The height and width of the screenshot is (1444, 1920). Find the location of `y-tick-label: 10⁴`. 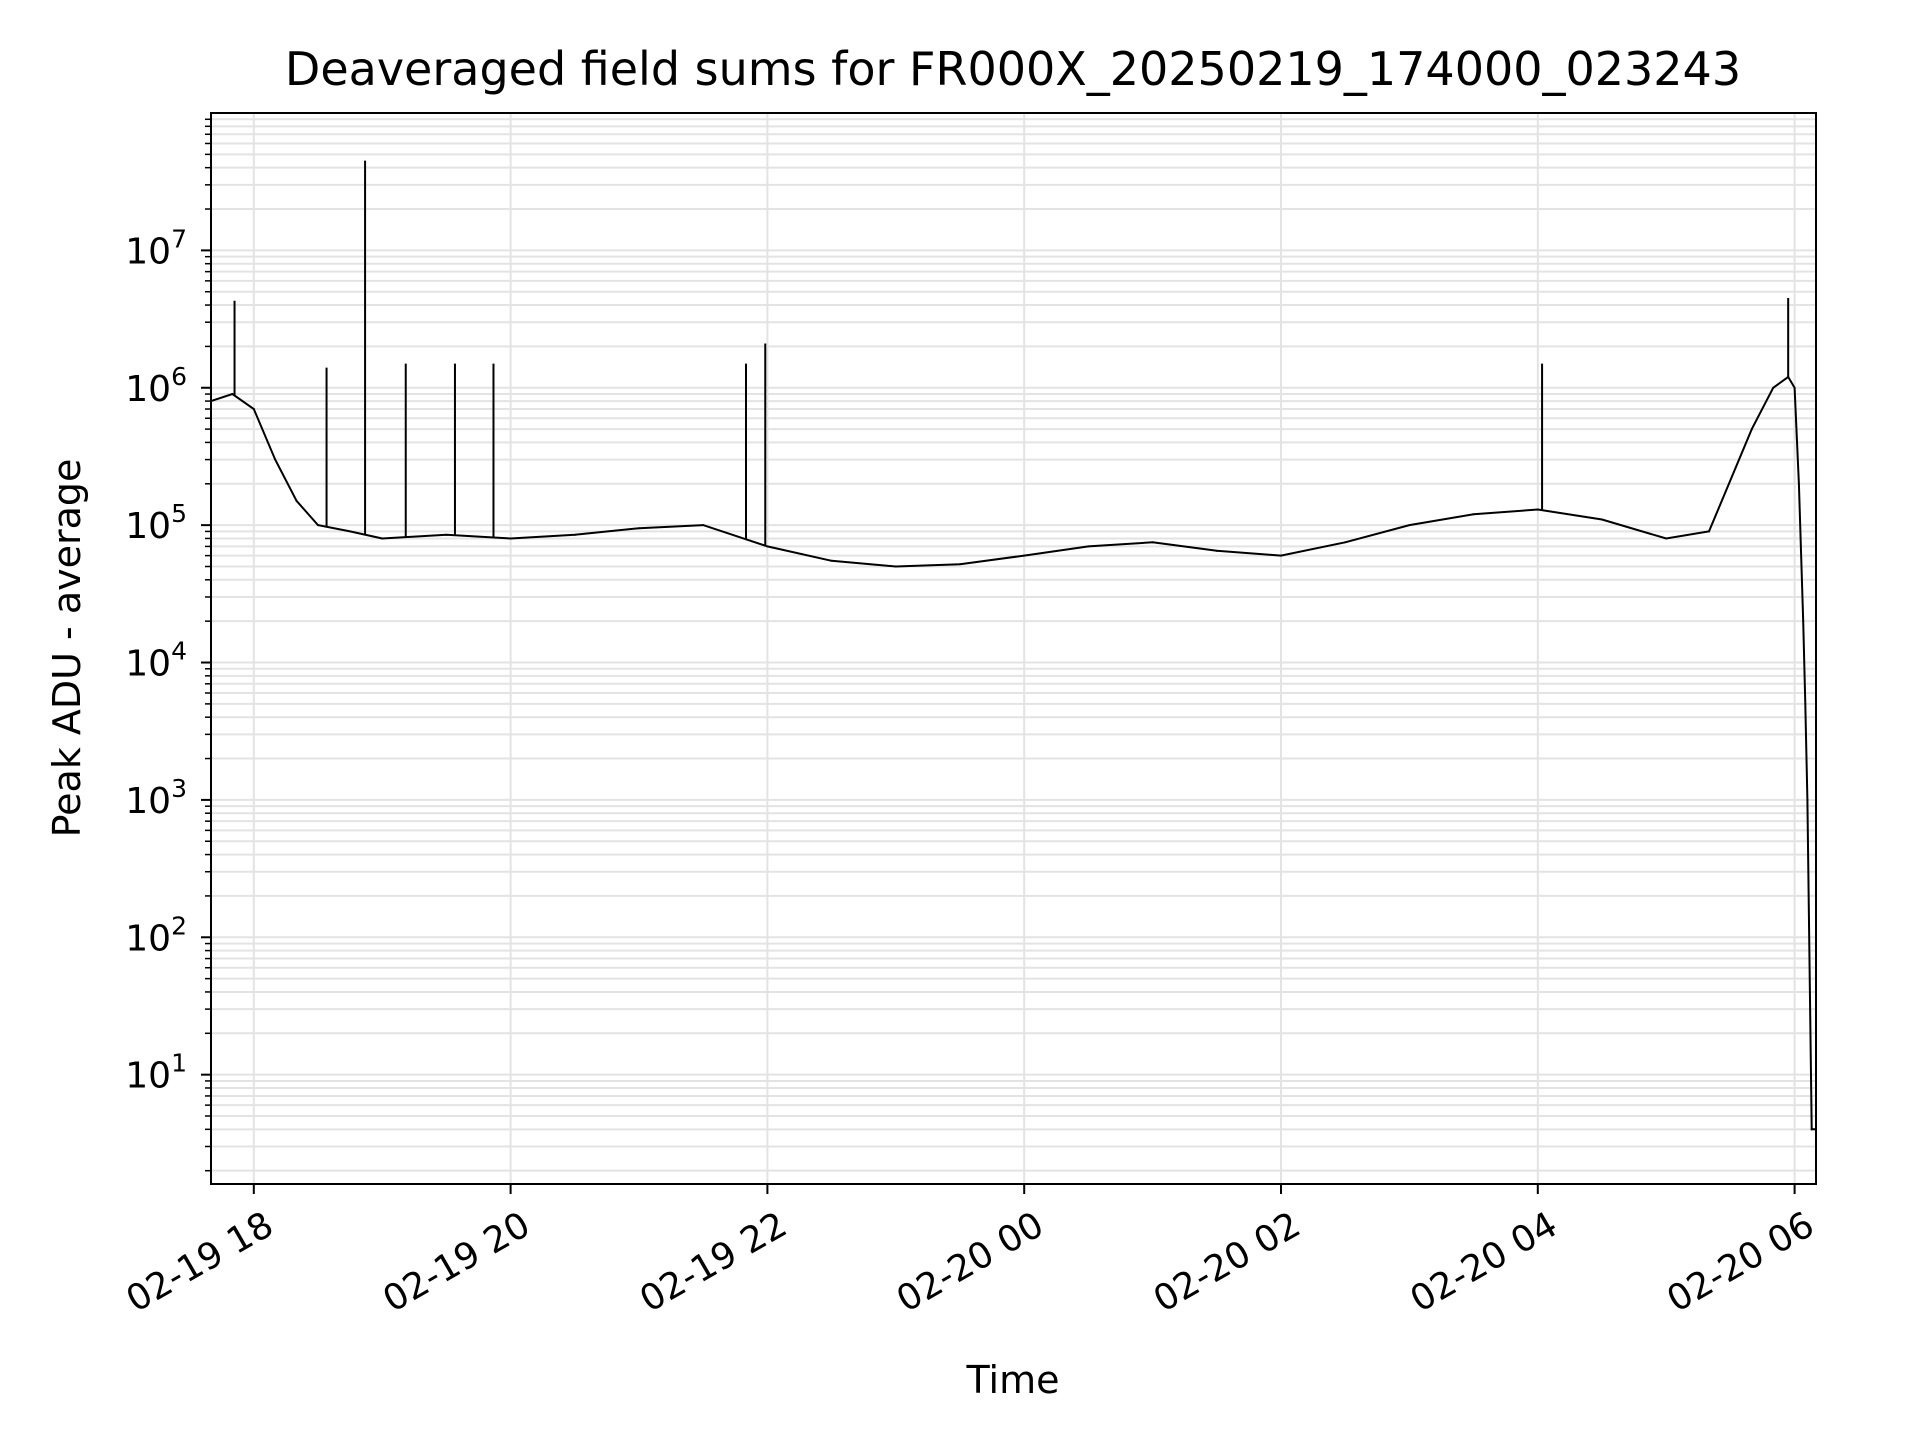

y-tick-label: 10⁴ is located at coordinates (156, 661).